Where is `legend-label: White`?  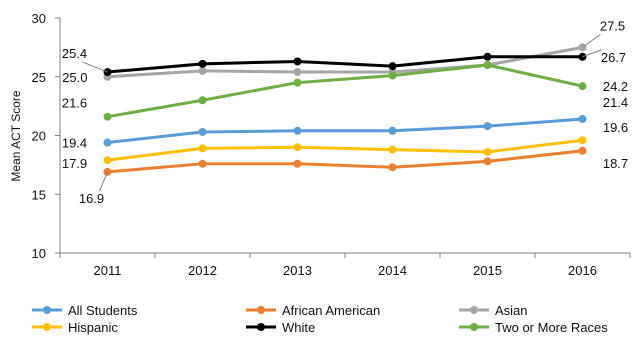
legend-label: White is located at coordinates (298, 327).